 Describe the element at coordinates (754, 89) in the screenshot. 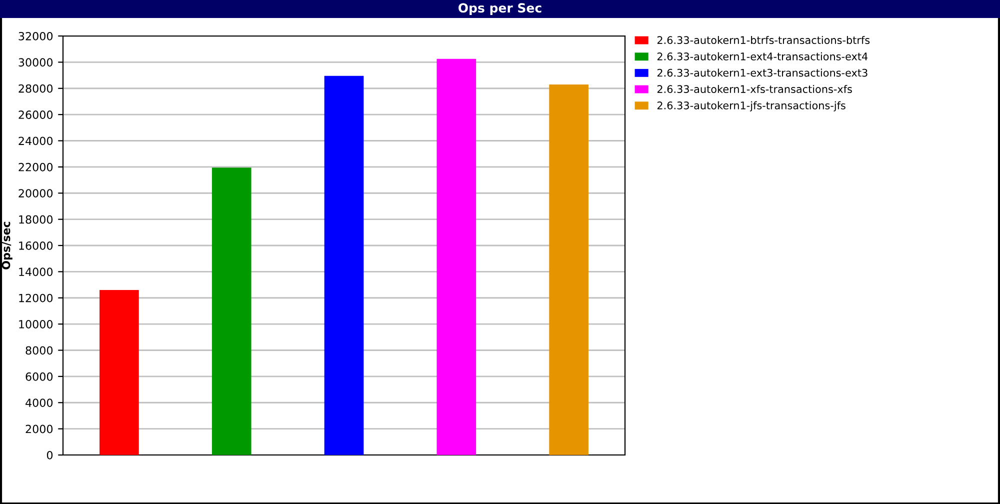

I see `legend-label: 2.6.33-autokern1-xfs-transactions-xfs` at that location.